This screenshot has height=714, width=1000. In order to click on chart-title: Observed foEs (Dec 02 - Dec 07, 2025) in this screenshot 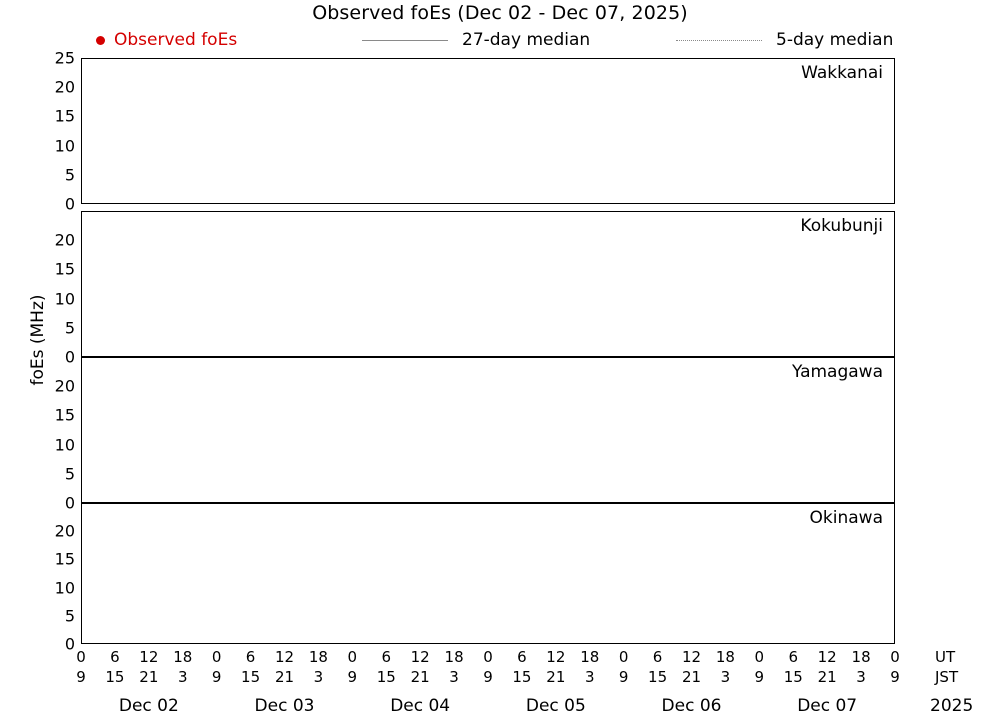, I will do `click(500, 13)`.